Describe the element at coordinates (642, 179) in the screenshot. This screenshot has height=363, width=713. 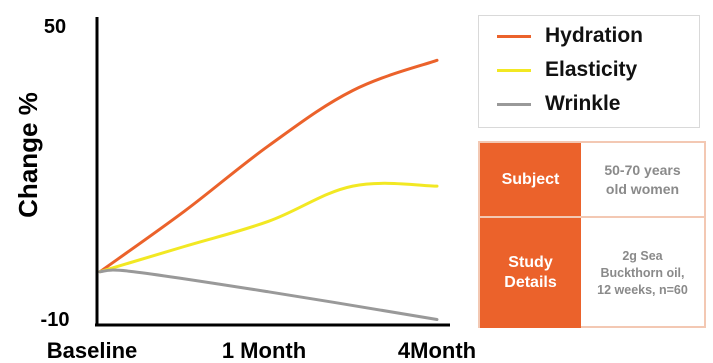
I see `info-value-subject: 50-70 years old women` at that location.